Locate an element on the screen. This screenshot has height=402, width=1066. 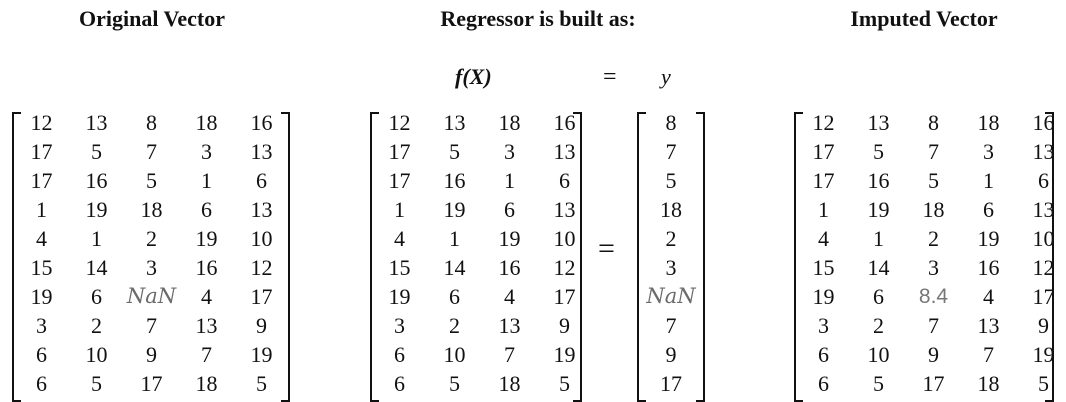
formula-equals: = is located at coordinates (610, 77).